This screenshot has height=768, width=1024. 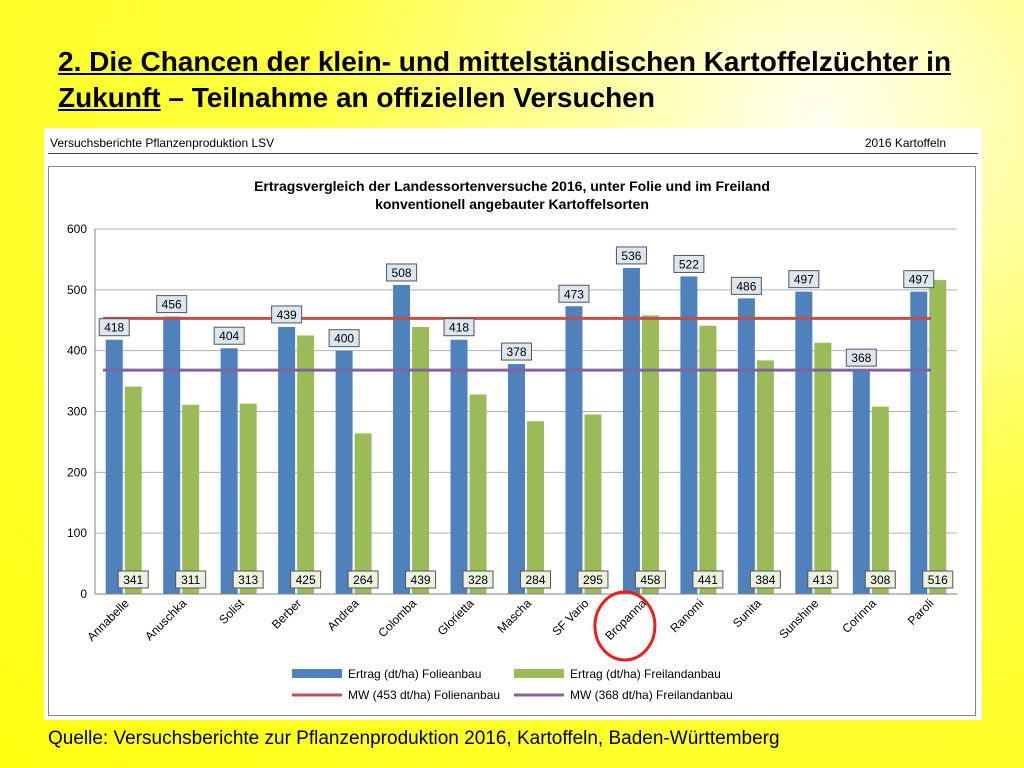 What do you see at coordinates (402, 273) in the screenshot?
I see `data-label-folie: 508` at bounding box center [402, 273].